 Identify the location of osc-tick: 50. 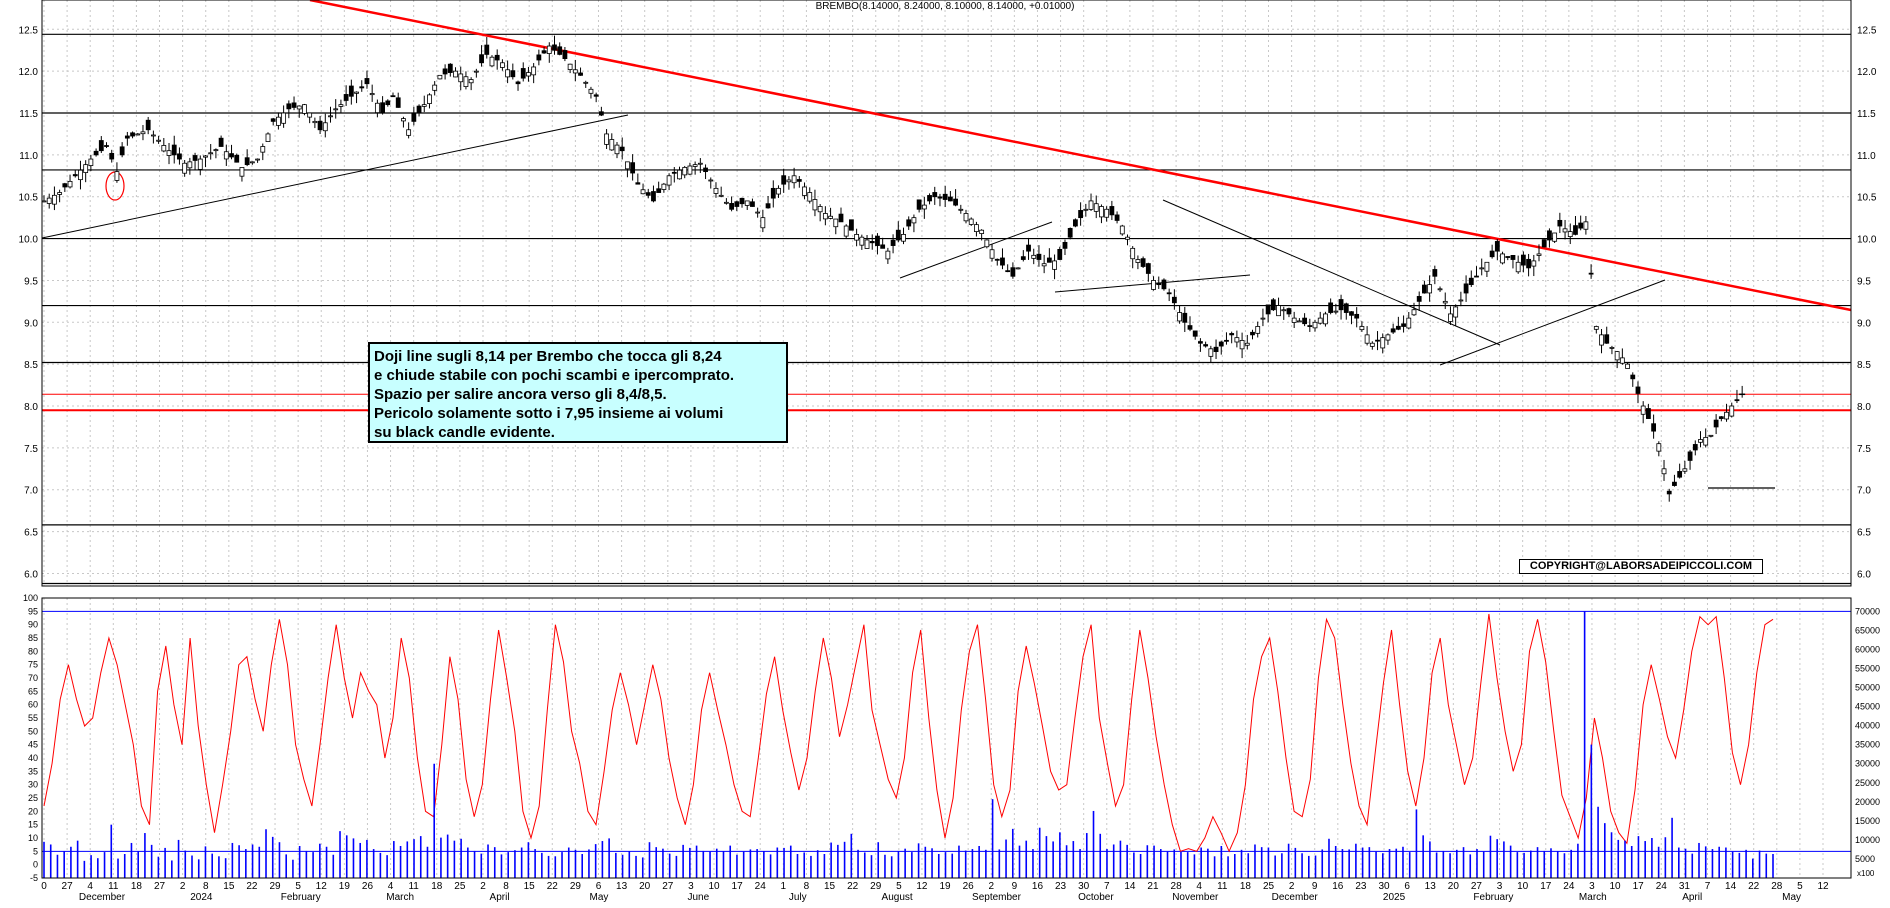
(33, 731).